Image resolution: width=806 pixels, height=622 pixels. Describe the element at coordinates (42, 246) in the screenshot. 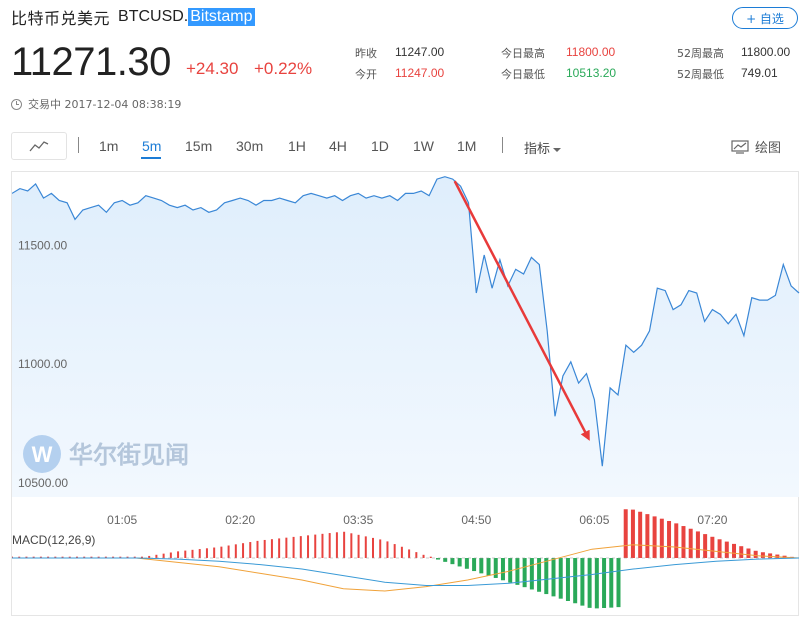

I see `y-tick-label: 11500.00` at that location.